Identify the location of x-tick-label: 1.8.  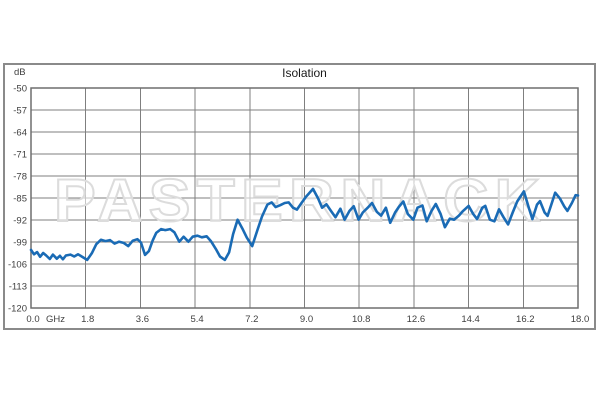
(87, 319).